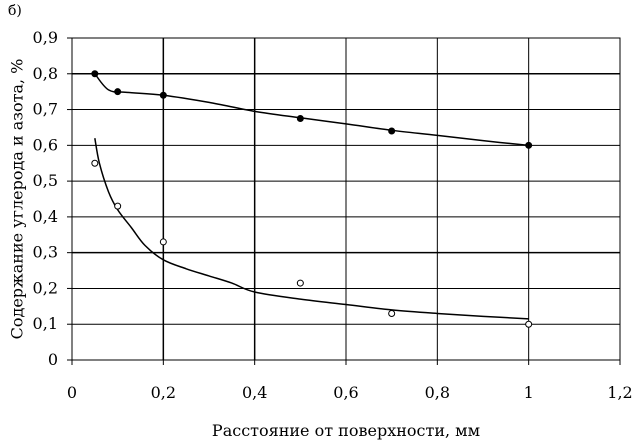  Describe the element at coordinates (345, 392) in the screenshot. I see `x-tick-label: 0,6` at that location.